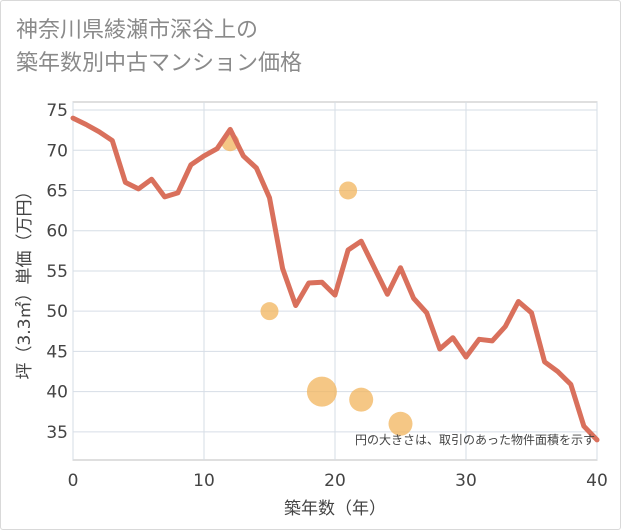 The image size is (621, 530). I want to click on x-tick-label: 0, so click(73, 481).